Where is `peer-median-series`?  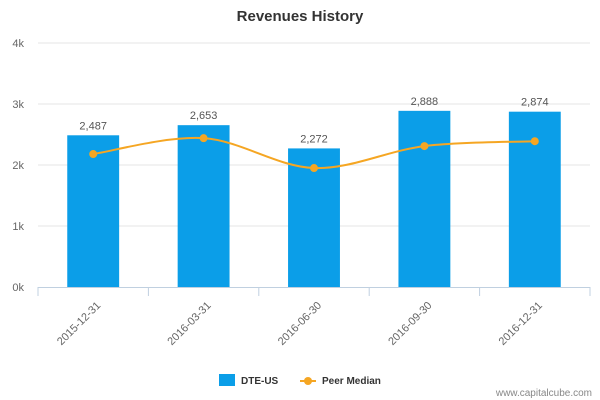 peer-median-series is located at coordinates (314, 153).